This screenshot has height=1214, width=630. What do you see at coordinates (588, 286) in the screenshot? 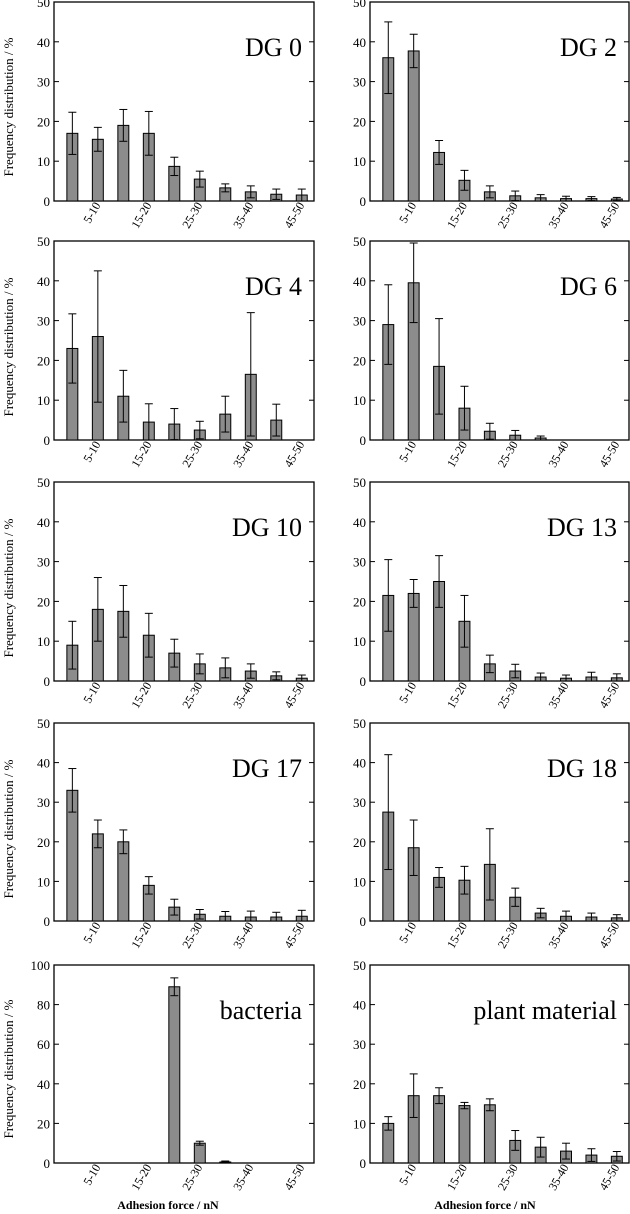
I see `panel-label: DG 6` at bounding box center [588, 286].